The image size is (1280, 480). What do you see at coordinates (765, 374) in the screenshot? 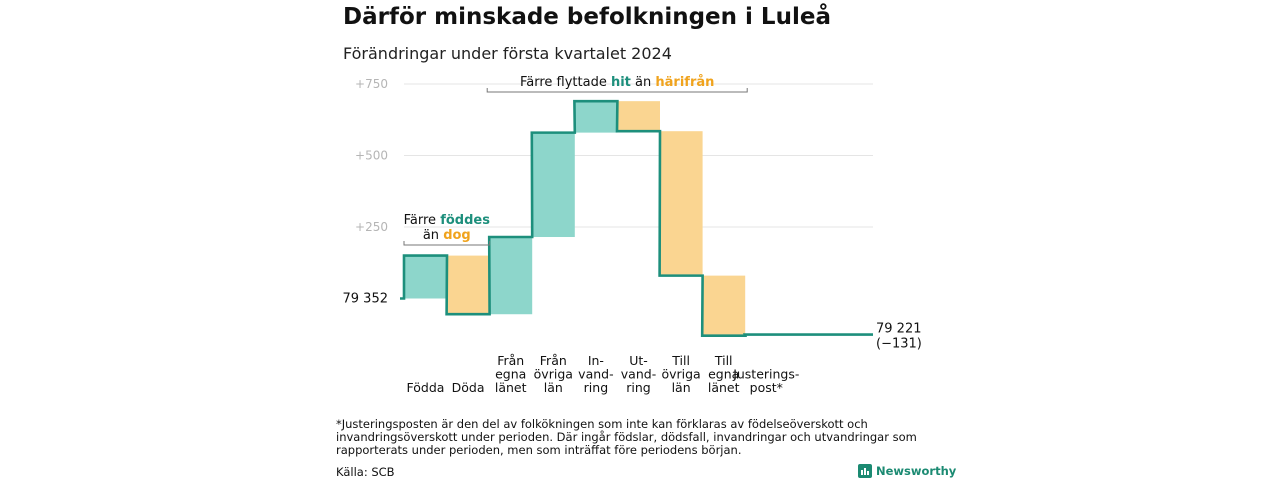
I see `category-label: Justerings-` at bounding box center [765, 374].